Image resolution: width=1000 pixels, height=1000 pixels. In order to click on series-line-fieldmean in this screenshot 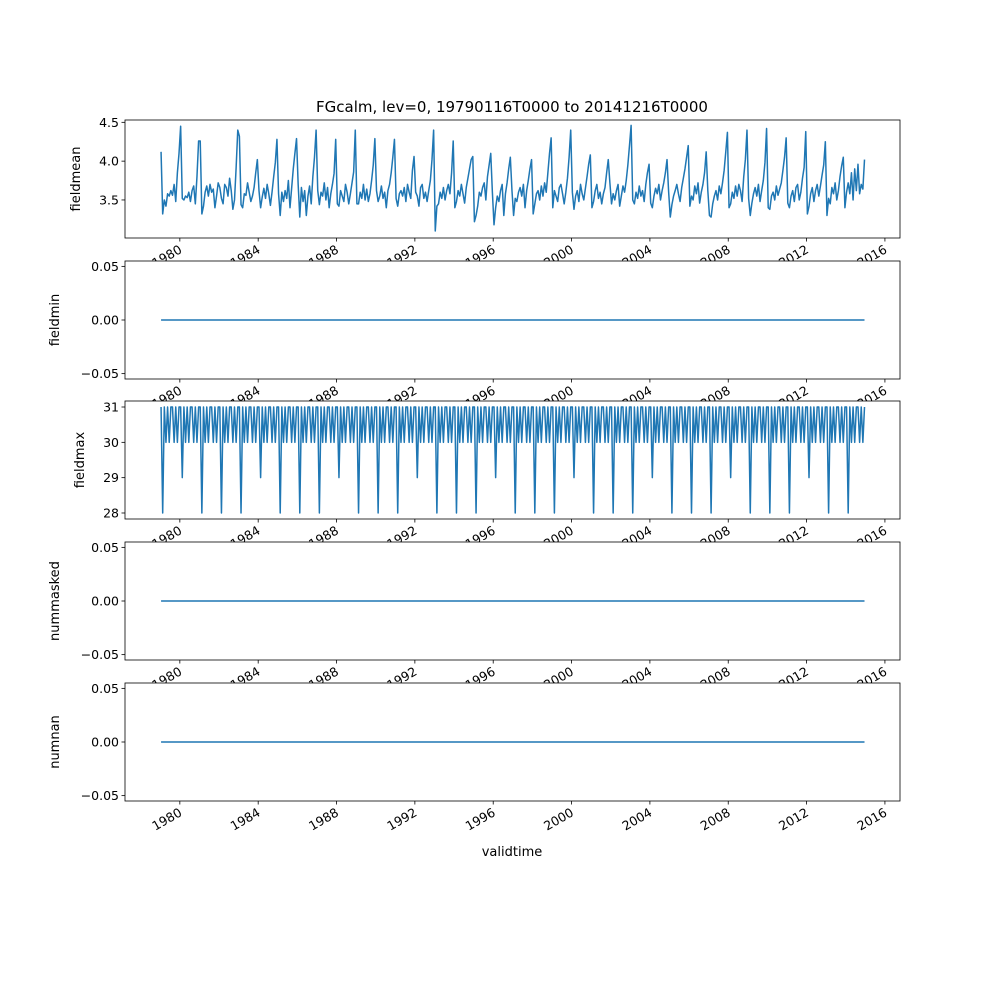, I will do `click(513, 178)`.